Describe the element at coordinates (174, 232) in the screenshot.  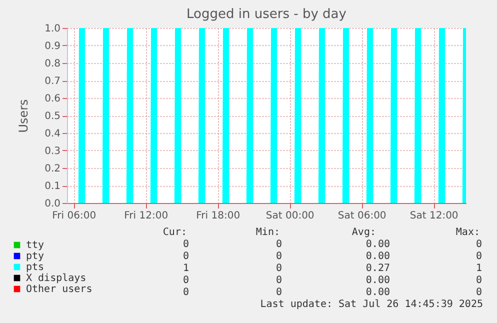
I see `text: Cur:` at that location.